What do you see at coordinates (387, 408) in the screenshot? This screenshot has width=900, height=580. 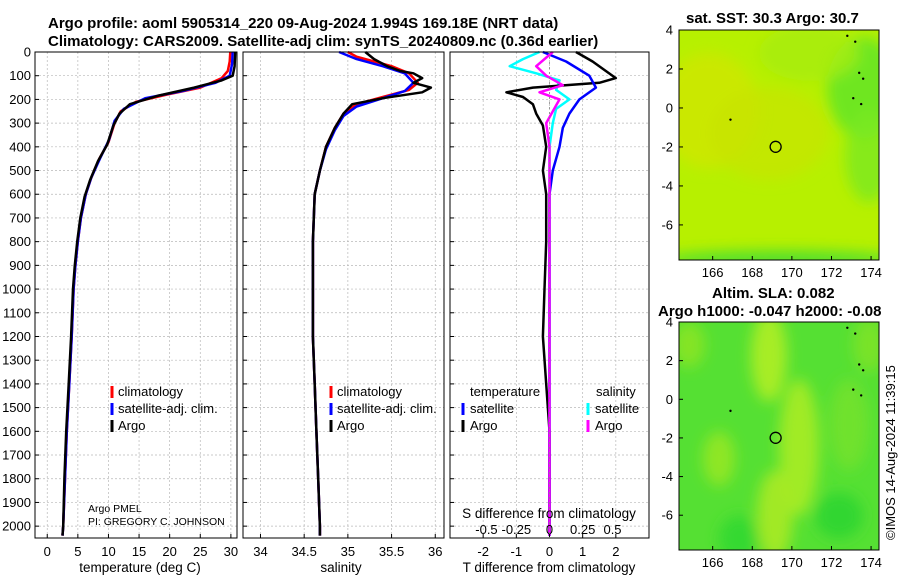 I see `legend-label-satellite: satellite-adj. clim.` at bounding box center [387, 408].